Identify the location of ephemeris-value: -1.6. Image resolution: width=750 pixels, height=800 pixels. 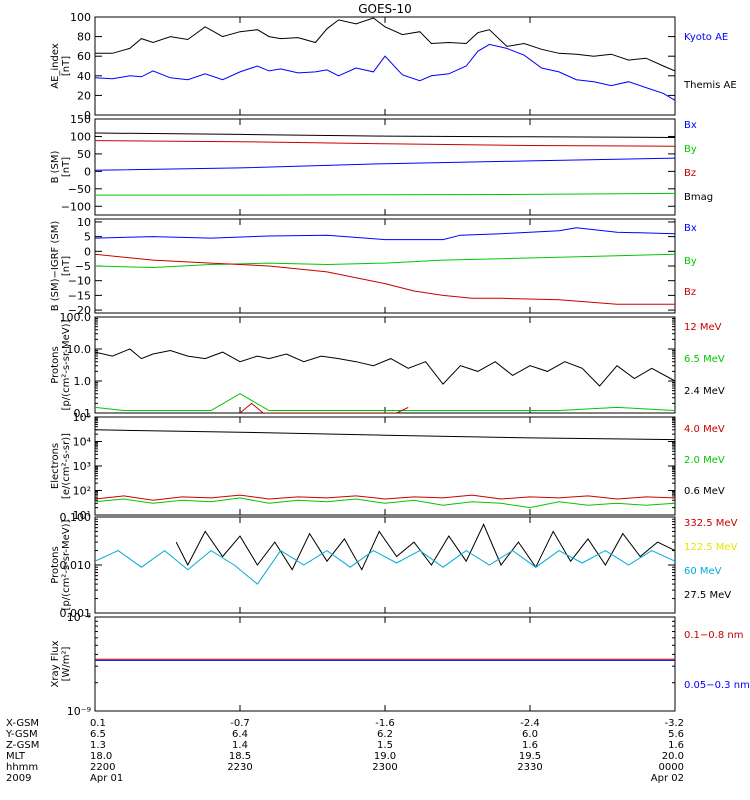
(385, 723).